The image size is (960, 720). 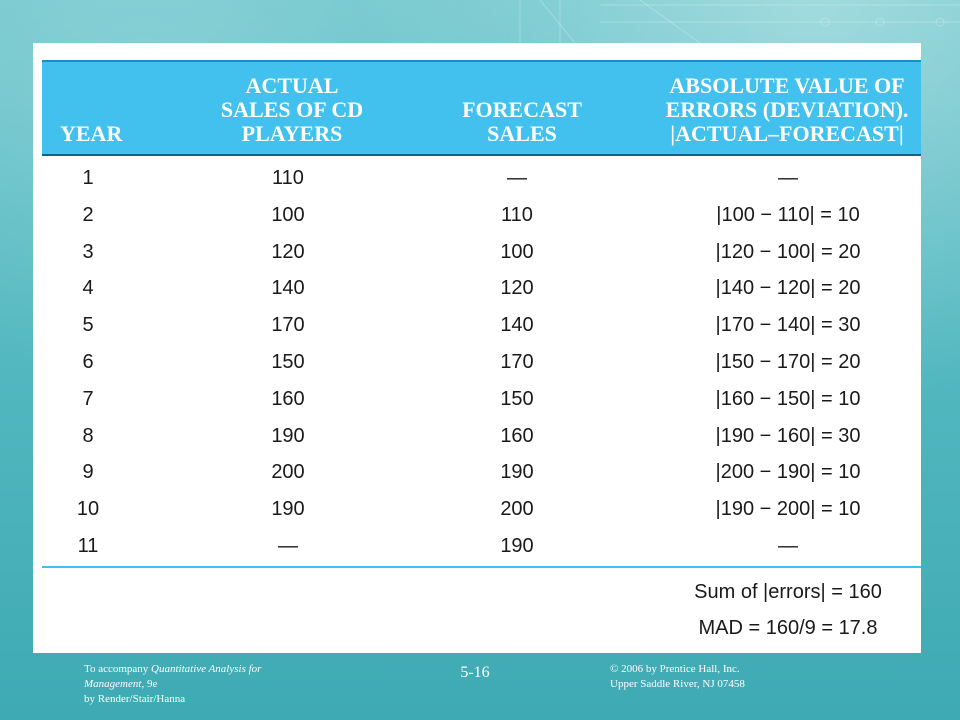 What do you see at coordinates (517, 251) in the screenshot?
I see `cell-forecast: 100` at bounding box center [517, 251].